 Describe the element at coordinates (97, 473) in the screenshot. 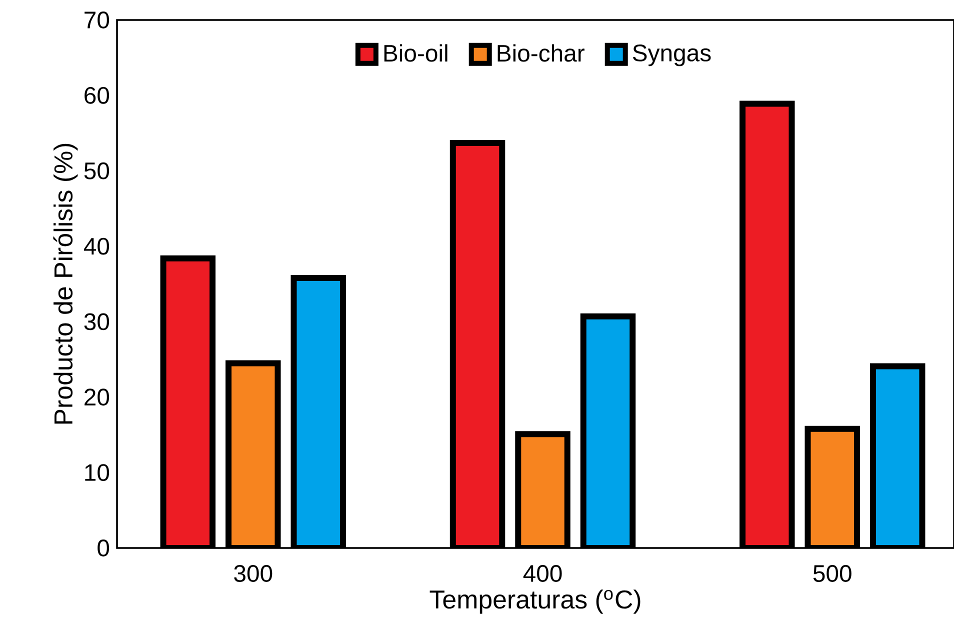

I see `y-tick-label: 10` at that location.